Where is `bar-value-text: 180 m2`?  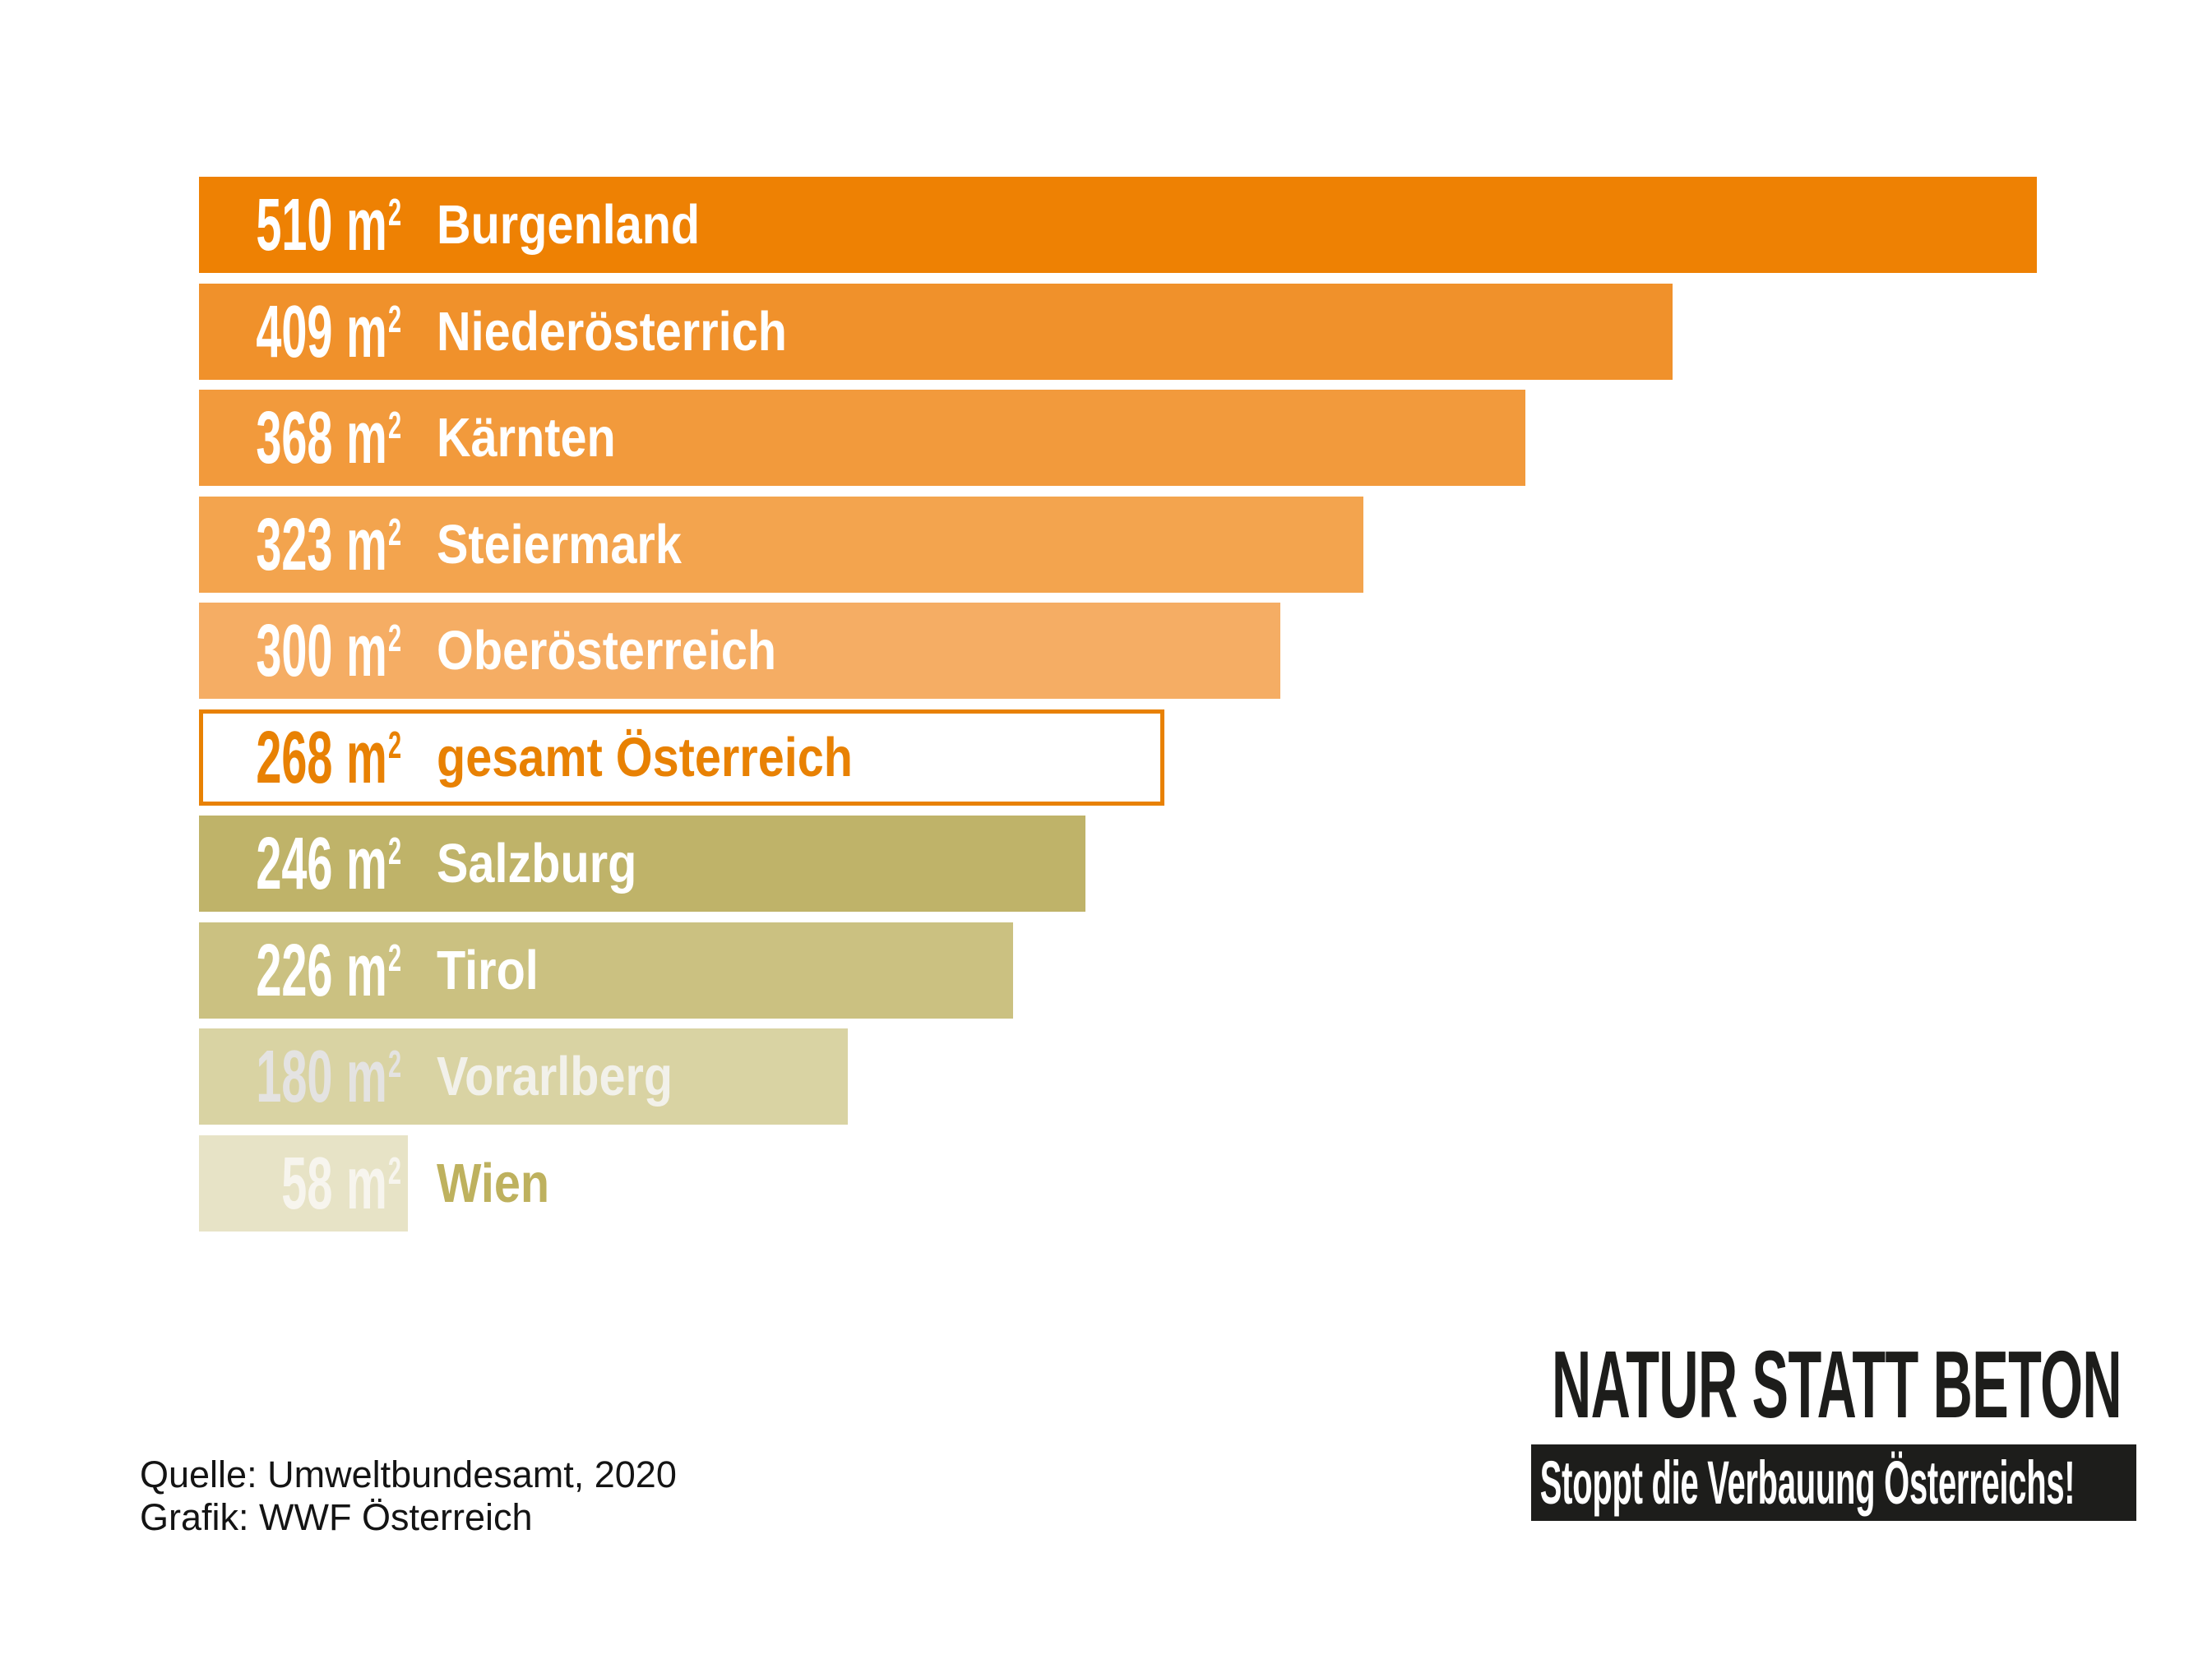
bar-value-text: 180 m2 is located at coordinates (328, 1077).